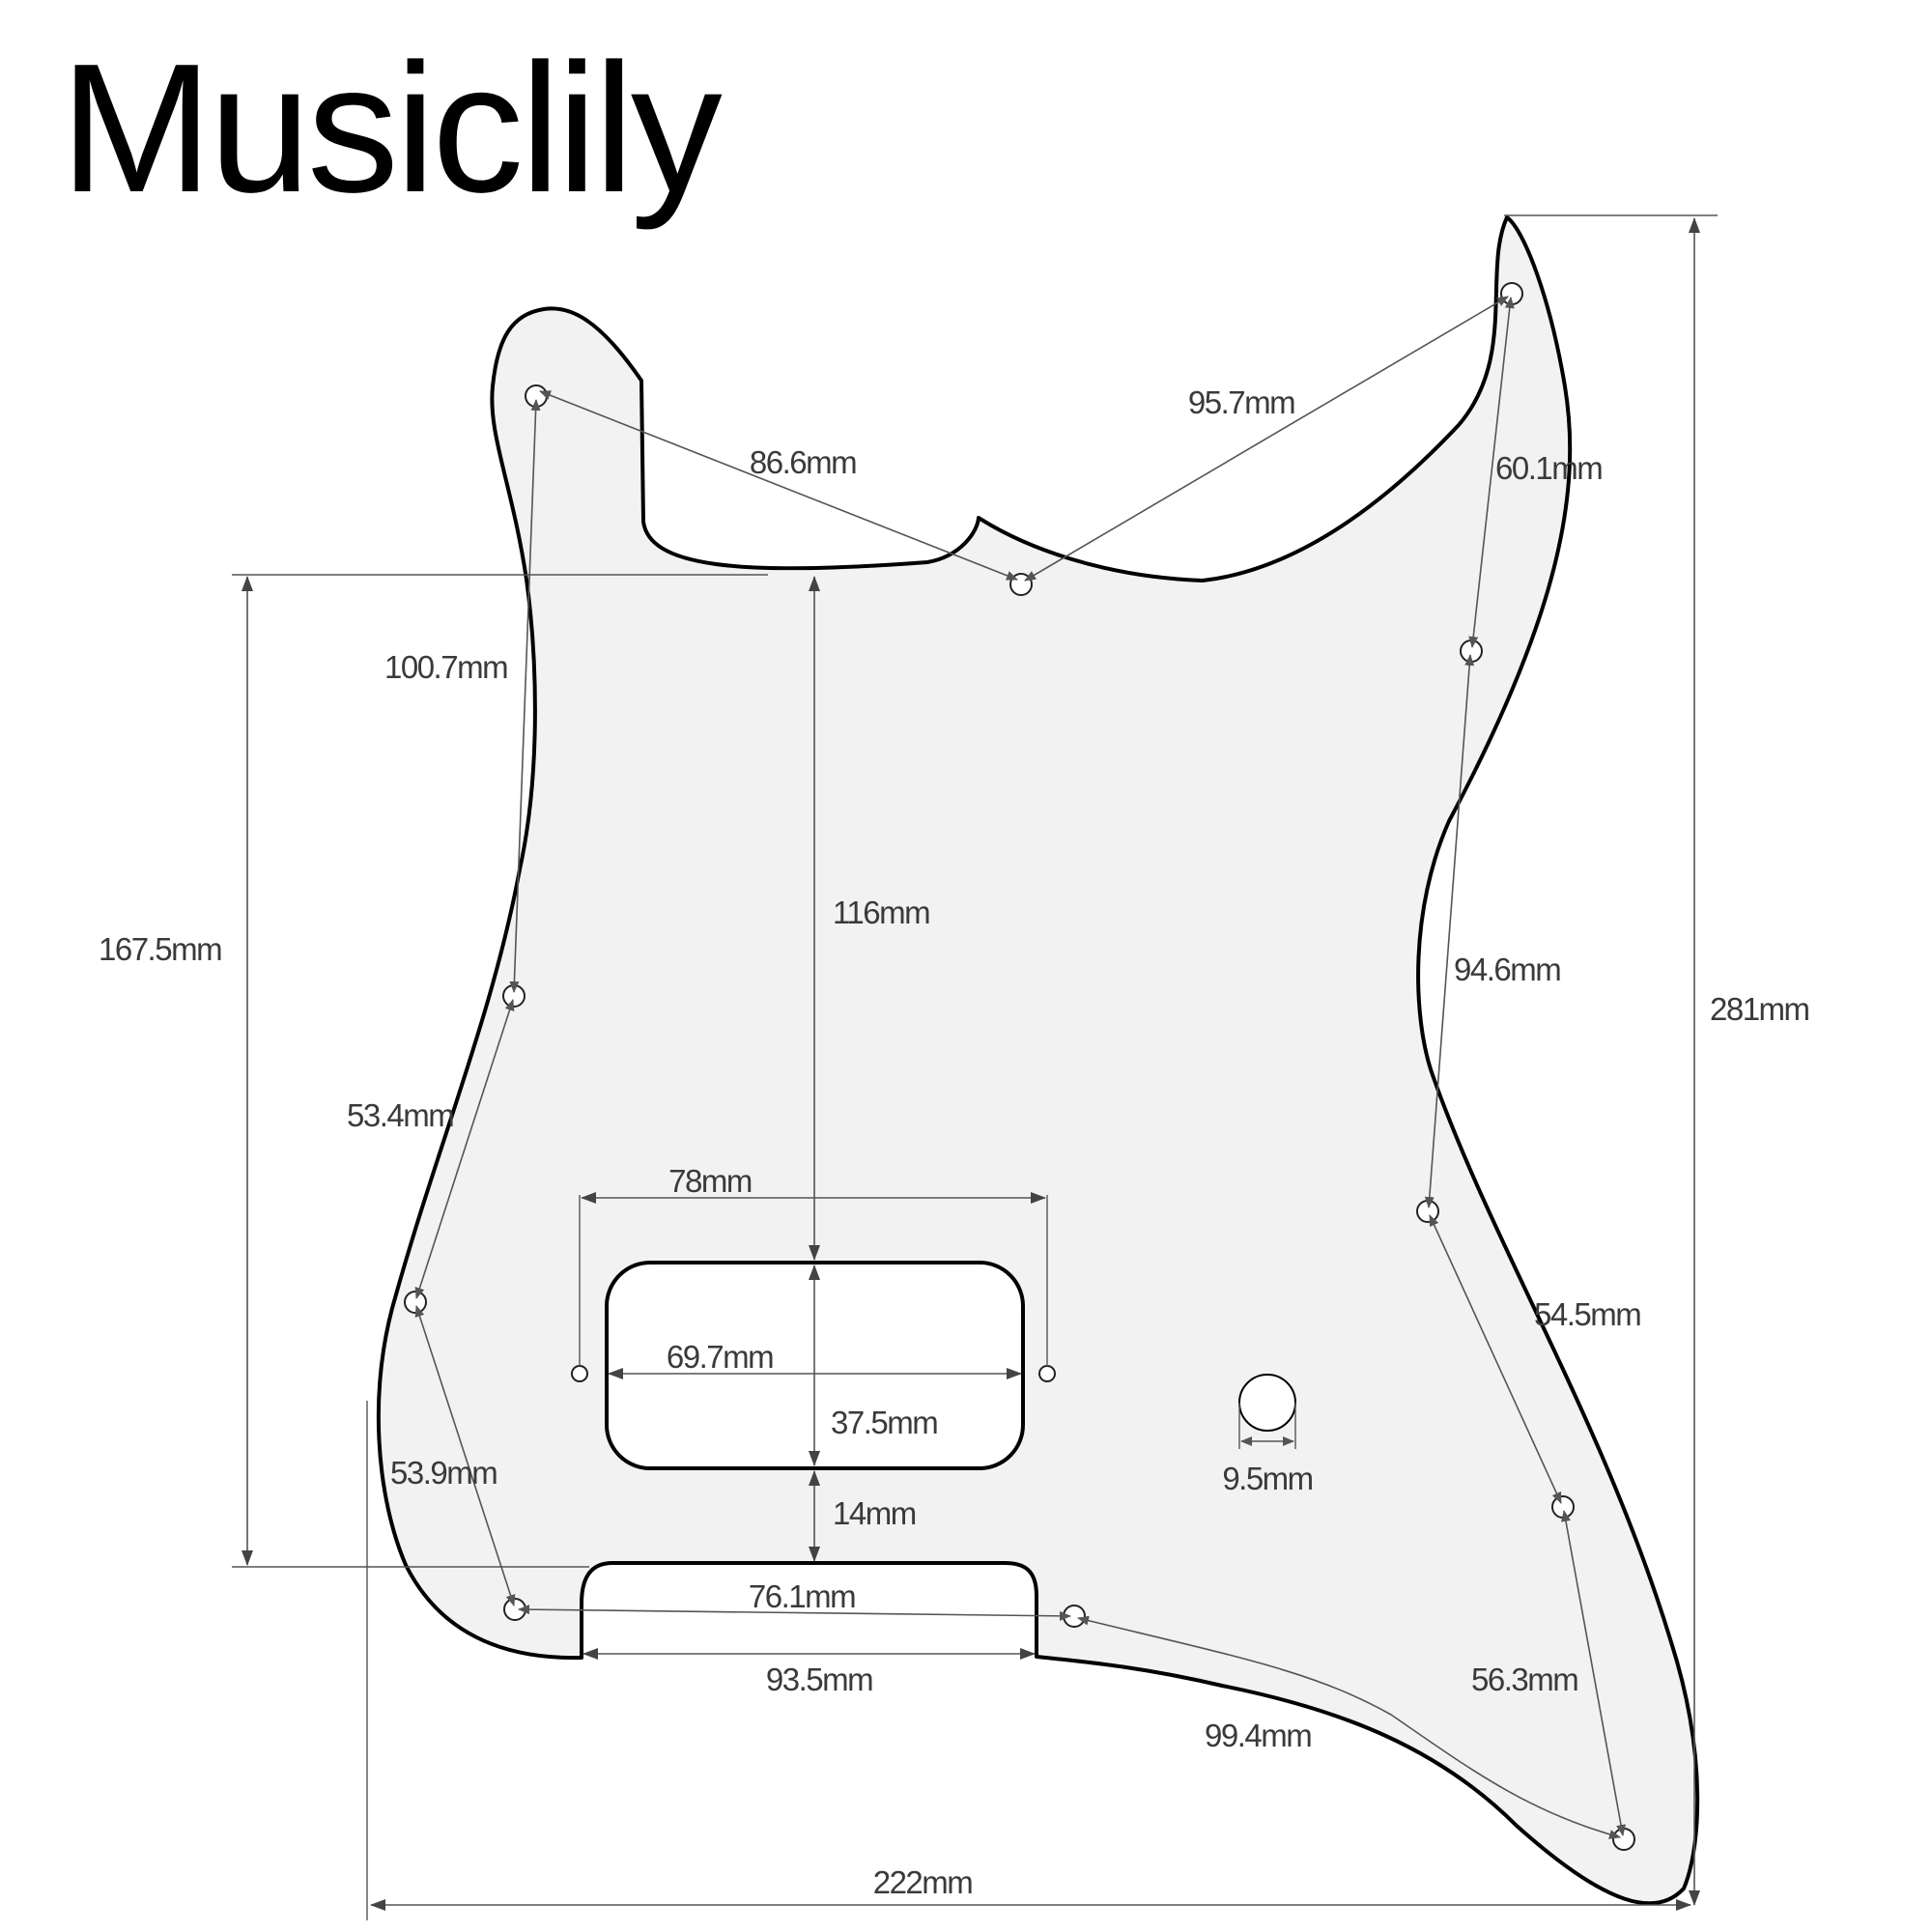 Image resolution: width=1932 pixels, height=1932 pixels. What do you see at coordinates (884, 1422) in the screenshot?
I see `label-37: 37.5mm` at bounding box center [884, 1422].